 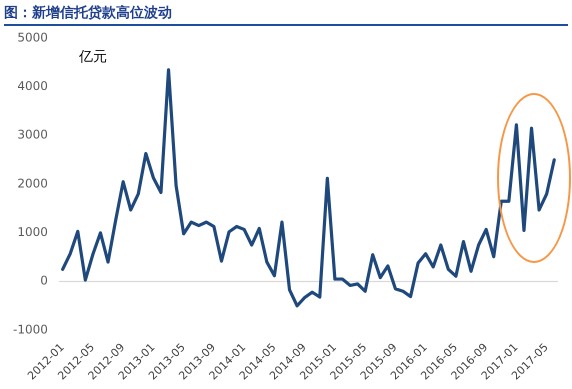 What do you see at coordinates (32, 135) in the screenshot?
I see `y-tick-label: 3000` at bounding box center [32, 135].